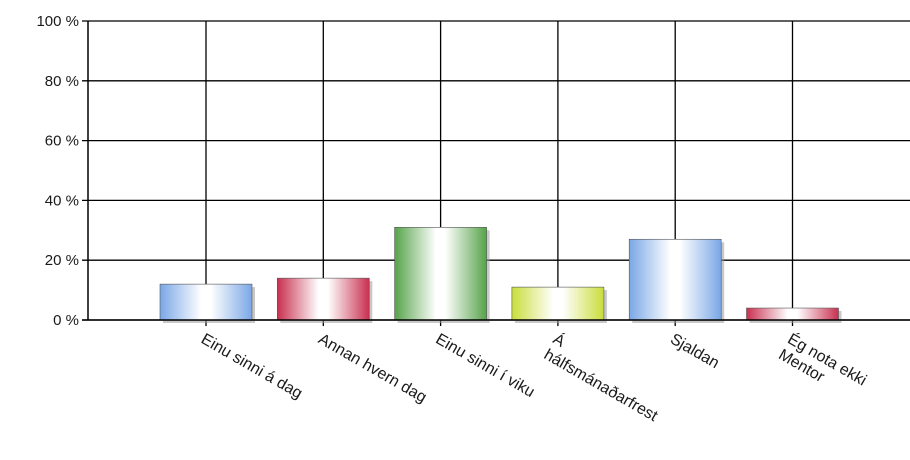 This screenshot has width=910, height=460. I want to click on x-tick-label: Einu sinni á dag, so click(251, 367).